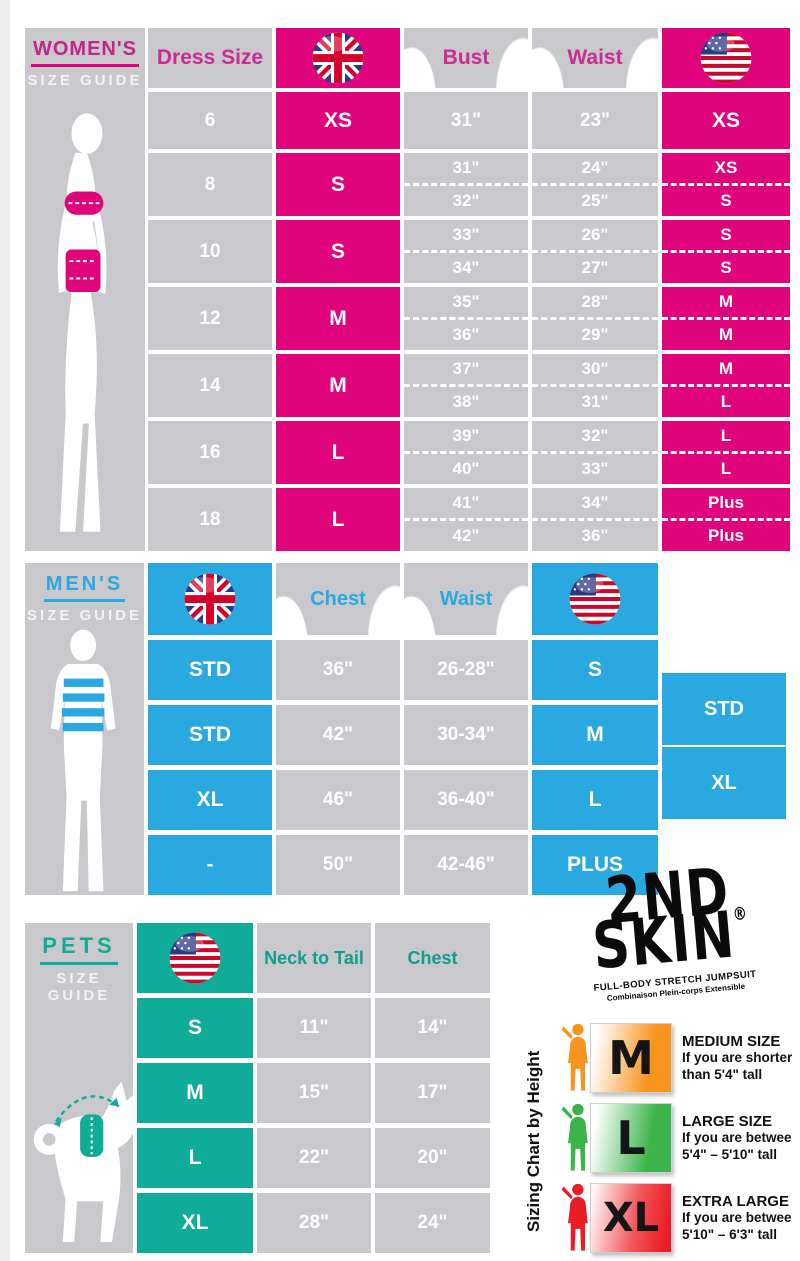 The width and height of the screenshot is (800, 1261). Describe the element at coordinates (432, 1223) in the screenshot. I see `chest-cell: 24"` at that location.